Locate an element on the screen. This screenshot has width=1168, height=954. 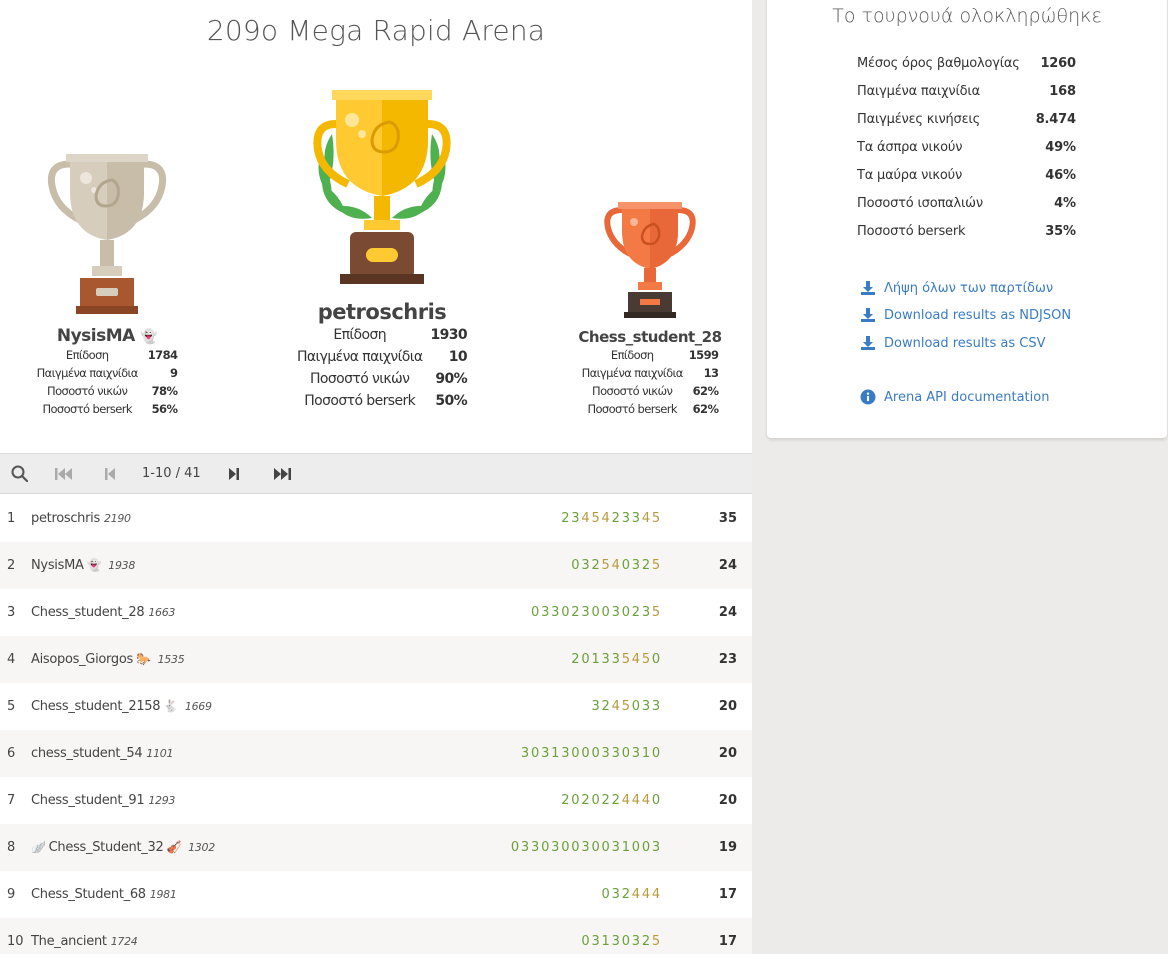
player-name: NysisMA is located at coordinates (57, 565).